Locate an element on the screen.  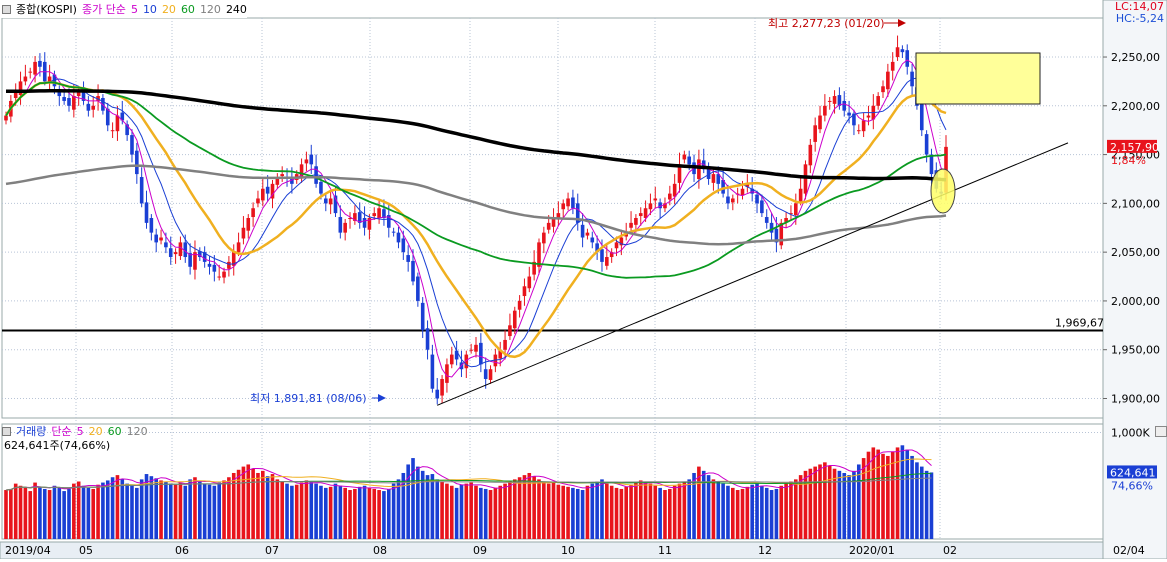
ma-type: 종가 단순 is located at coordinates (103, 9).